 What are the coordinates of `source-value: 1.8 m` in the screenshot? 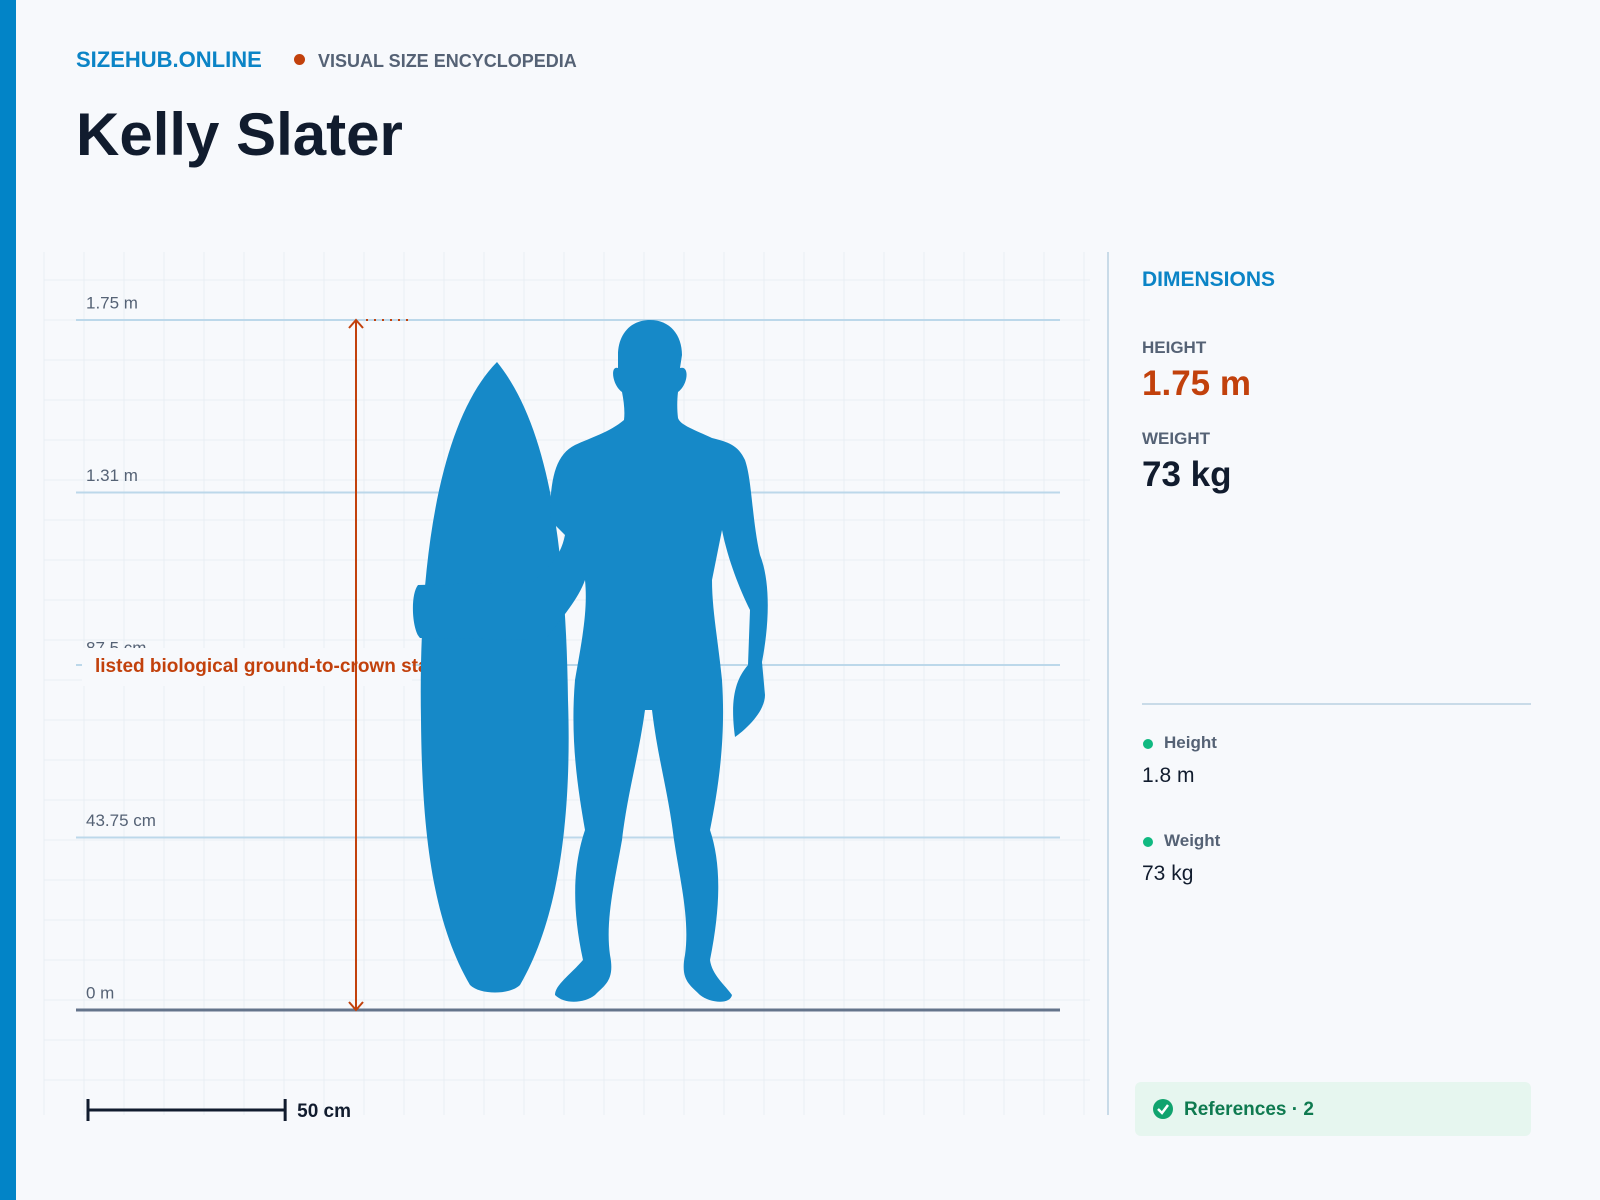 It's located at (1168, 775).